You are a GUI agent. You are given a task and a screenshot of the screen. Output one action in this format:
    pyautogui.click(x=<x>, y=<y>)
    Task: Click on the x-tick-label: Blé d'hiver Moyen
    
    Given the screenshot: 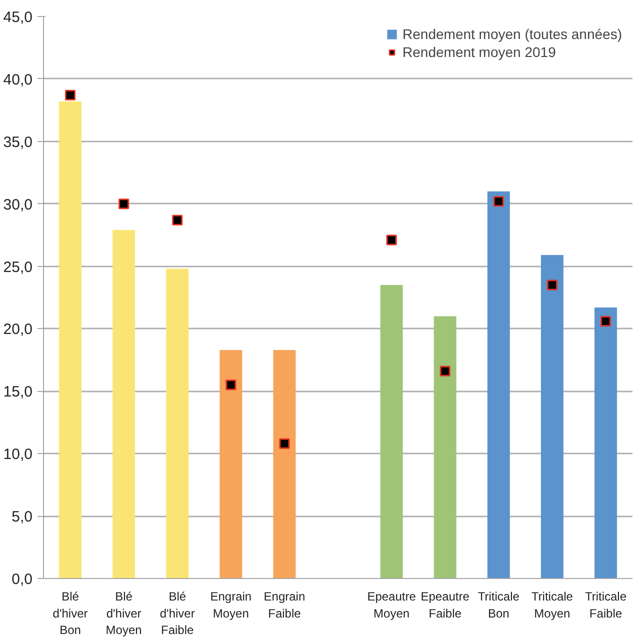 What is the action you would take?
    pyautogui.click(x=124, y=614)
    